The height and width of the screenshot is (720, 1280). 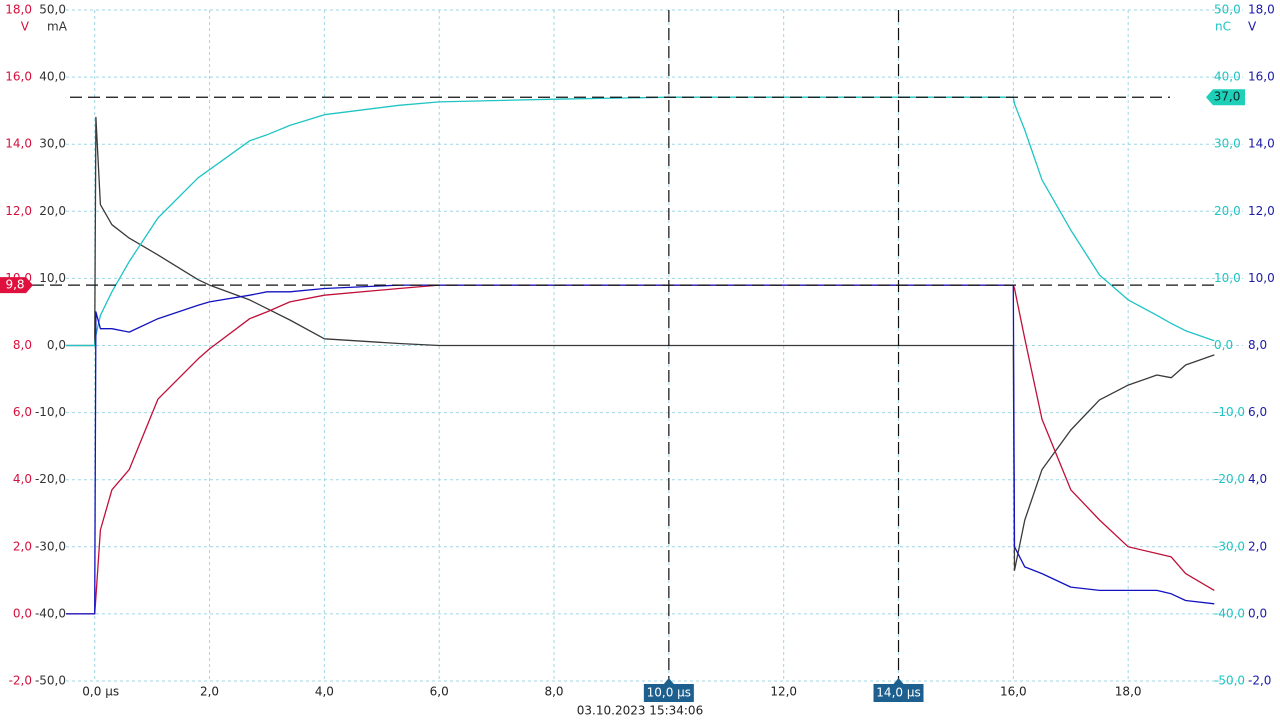 What do you see at coordinates (640, 711) in the screenshot?
I see `timestamp: 03.10.2023 15:34:06` at bounding box center [640, 711].